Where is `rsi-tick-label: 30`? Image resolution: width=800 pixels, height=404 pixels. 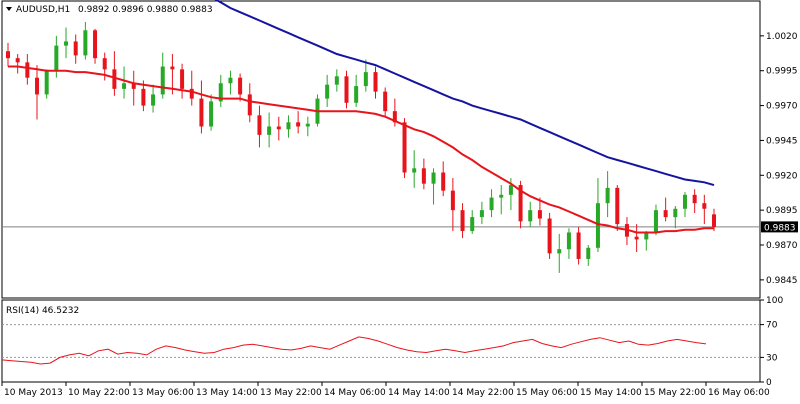 rsi-tick-label: 30 is located at coordinates (772, 358).